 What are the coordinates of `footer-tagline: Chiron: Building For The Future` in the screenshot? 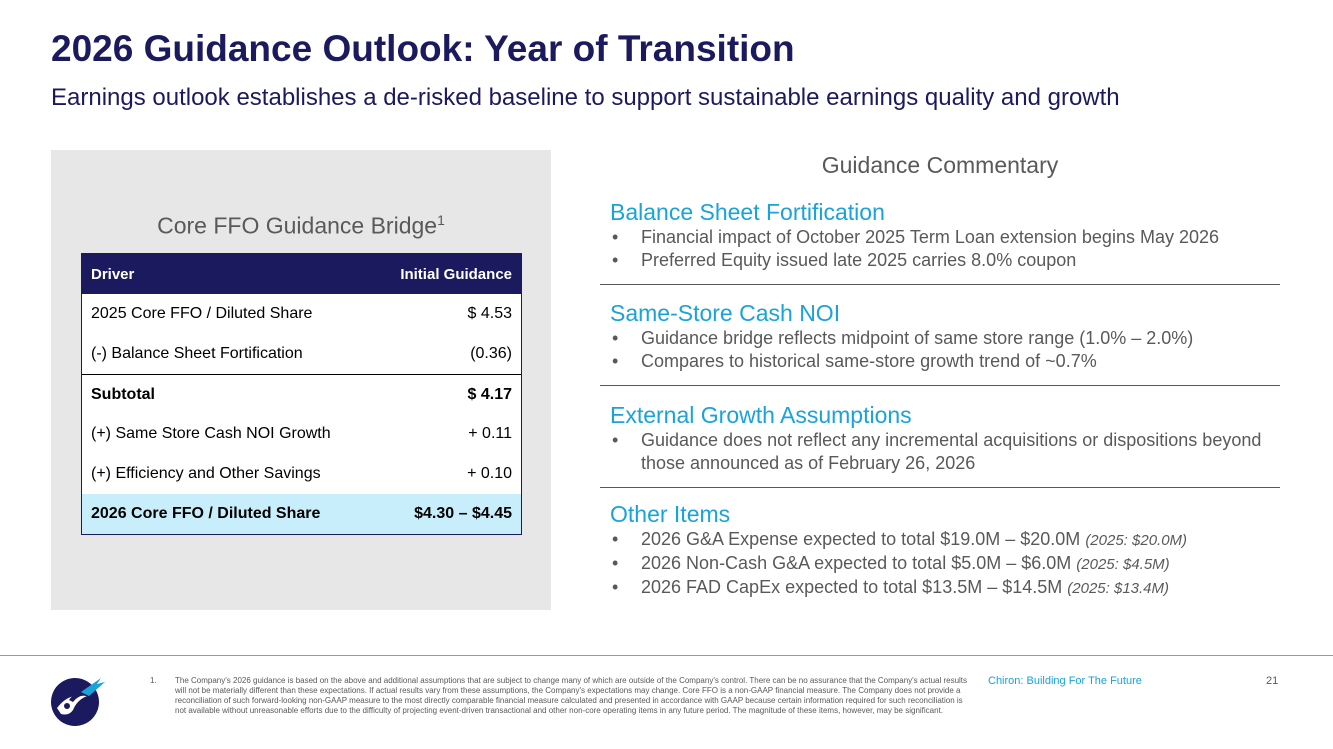 It's located at (1065, 681).